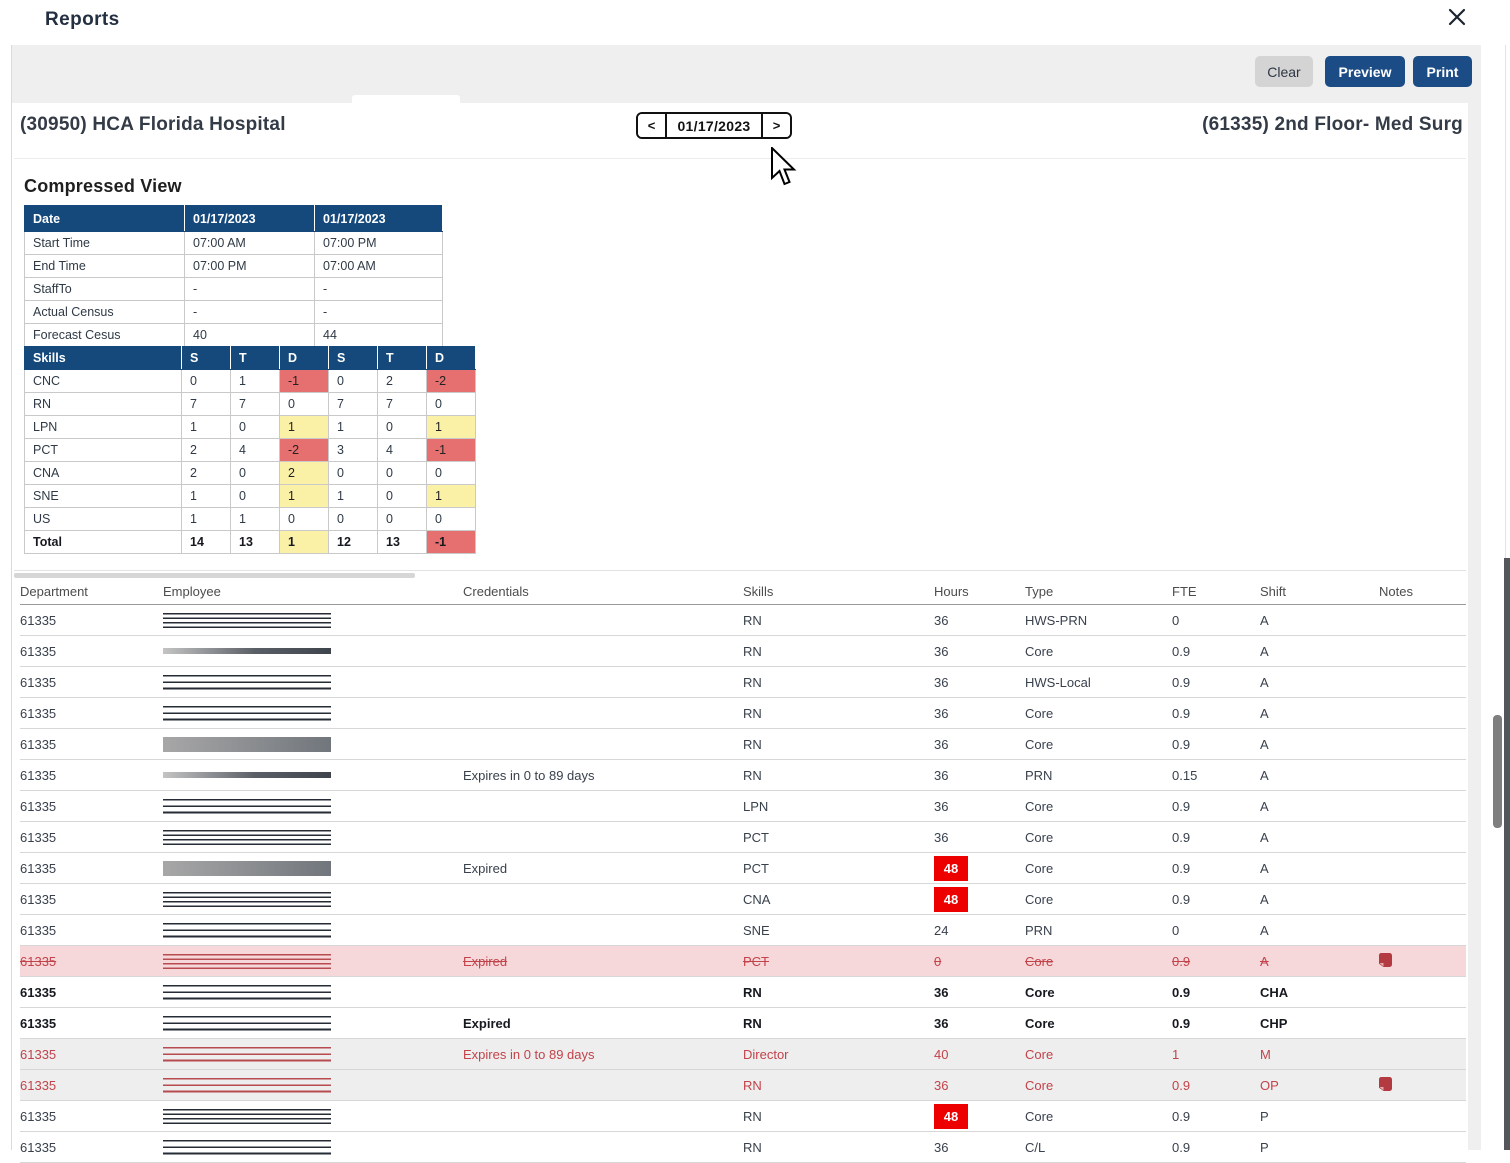 The image size is (1510, 1163). I want to click on roster-column-header: Hours, so click(979, 591).